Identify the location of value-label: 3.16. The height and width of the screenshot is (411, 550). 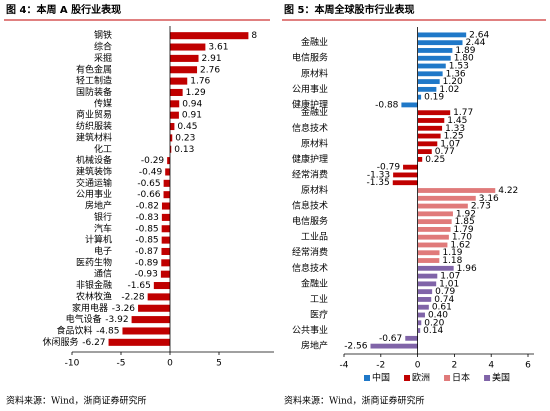
(489, 199).